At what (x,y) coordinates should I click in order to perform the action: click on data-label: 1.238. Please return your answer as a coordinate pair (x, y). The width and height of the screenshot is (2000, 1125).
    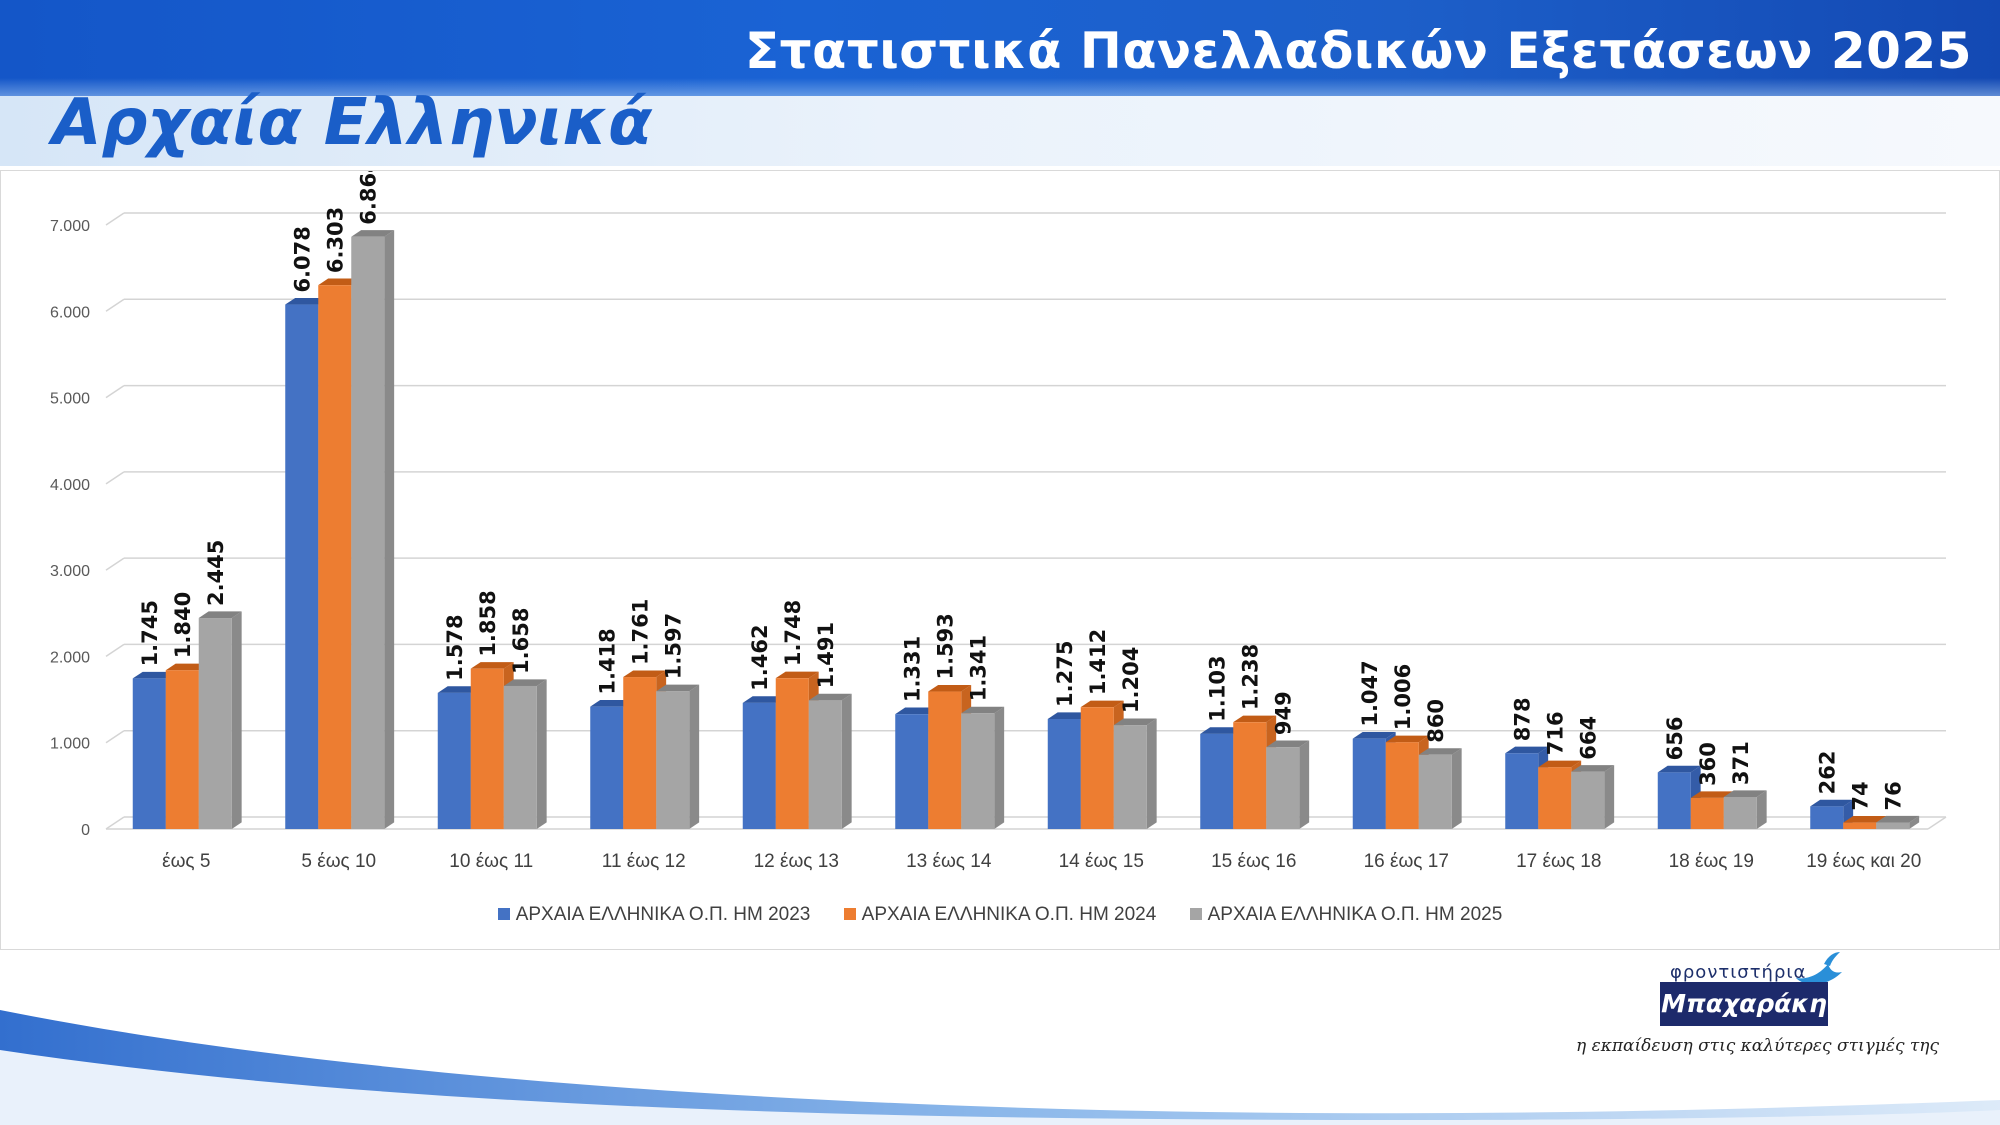
    Looking at the image, I should click on (1251, 677).